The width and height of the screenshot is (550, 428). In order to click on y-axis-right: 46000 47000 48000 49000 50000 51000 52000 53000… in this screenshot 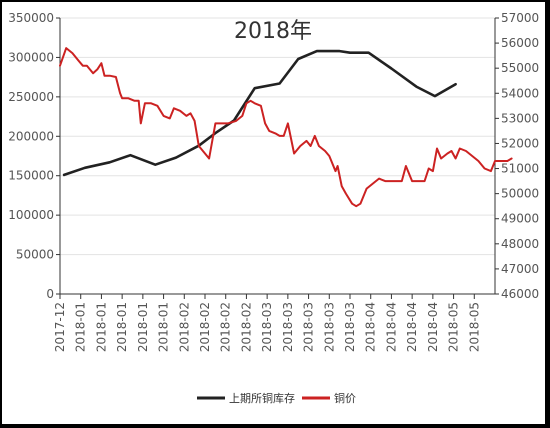, I will do `click(517, 156)`.